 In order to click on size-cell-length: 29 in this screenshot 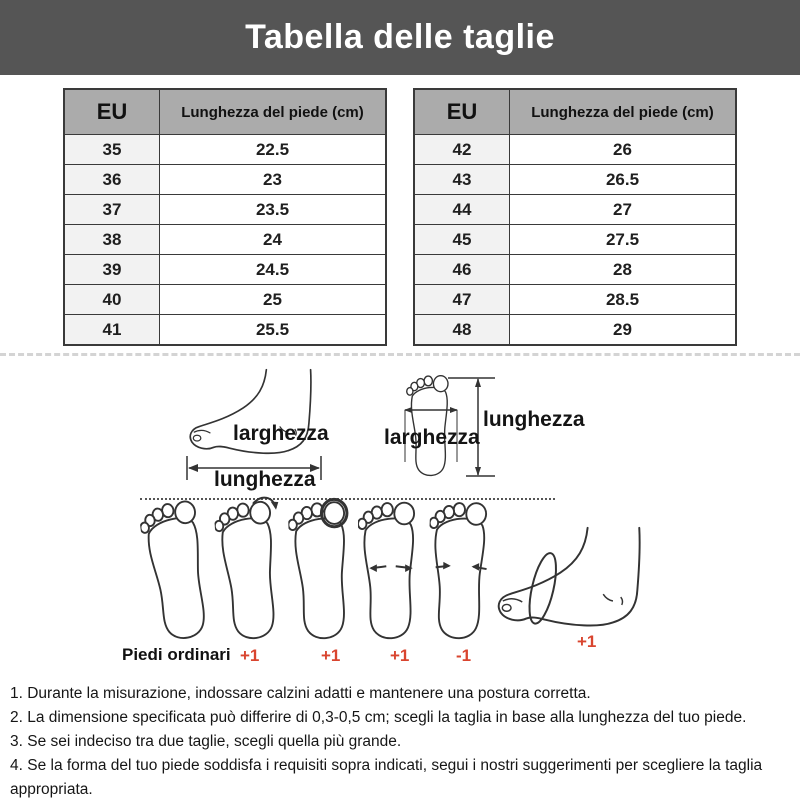, I will do `click(623, 330)`.